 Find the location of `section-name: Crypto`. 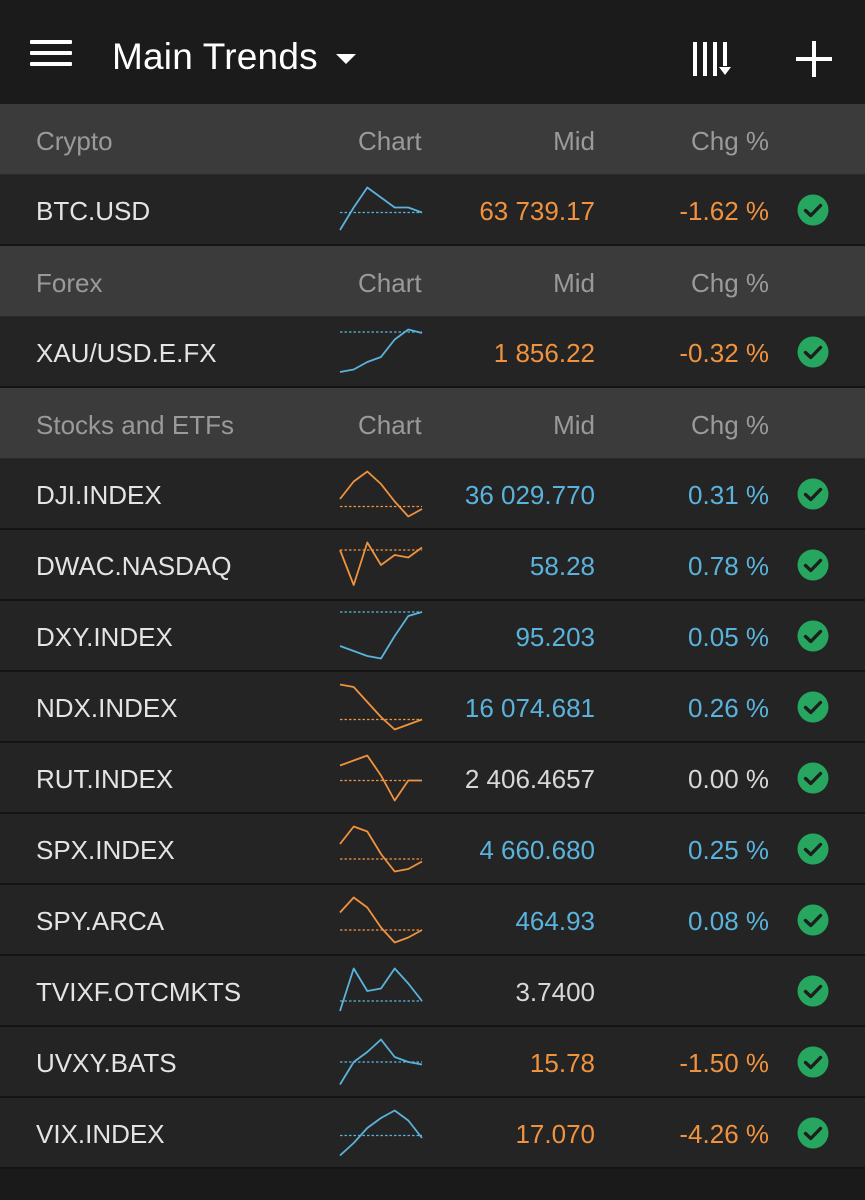

section-name: Crypto is located at coordinates (74, 141).